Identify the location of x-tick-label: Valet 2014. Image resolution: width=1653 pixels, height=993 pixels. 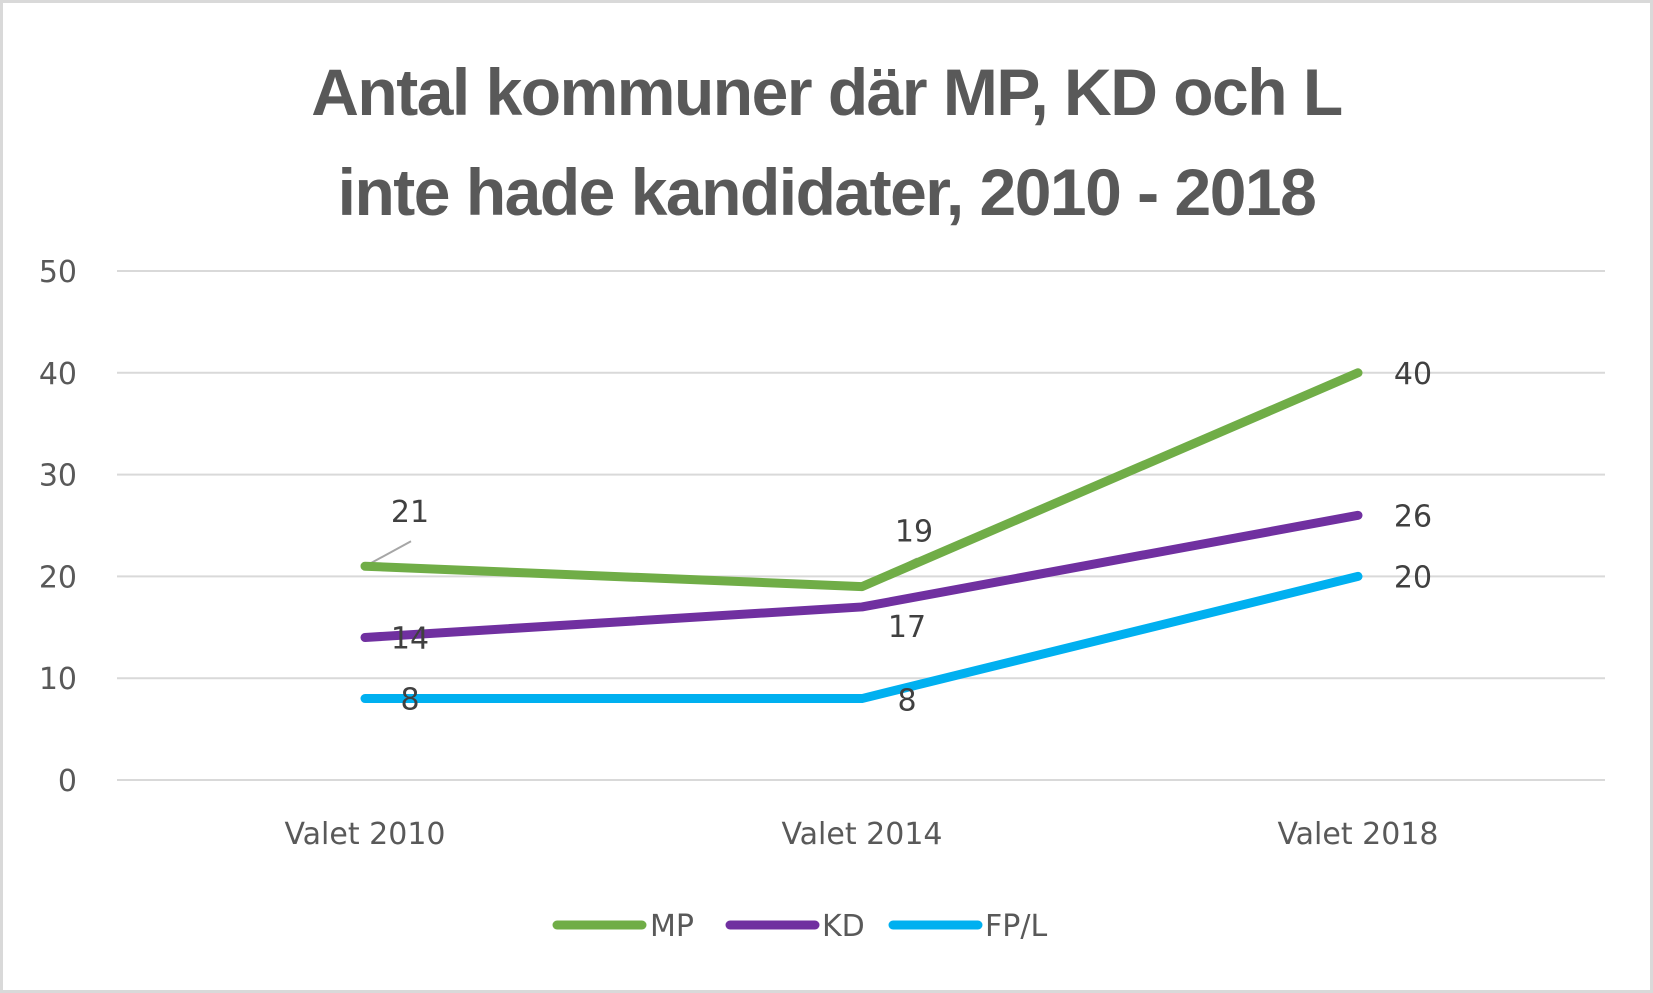
(861, 834).